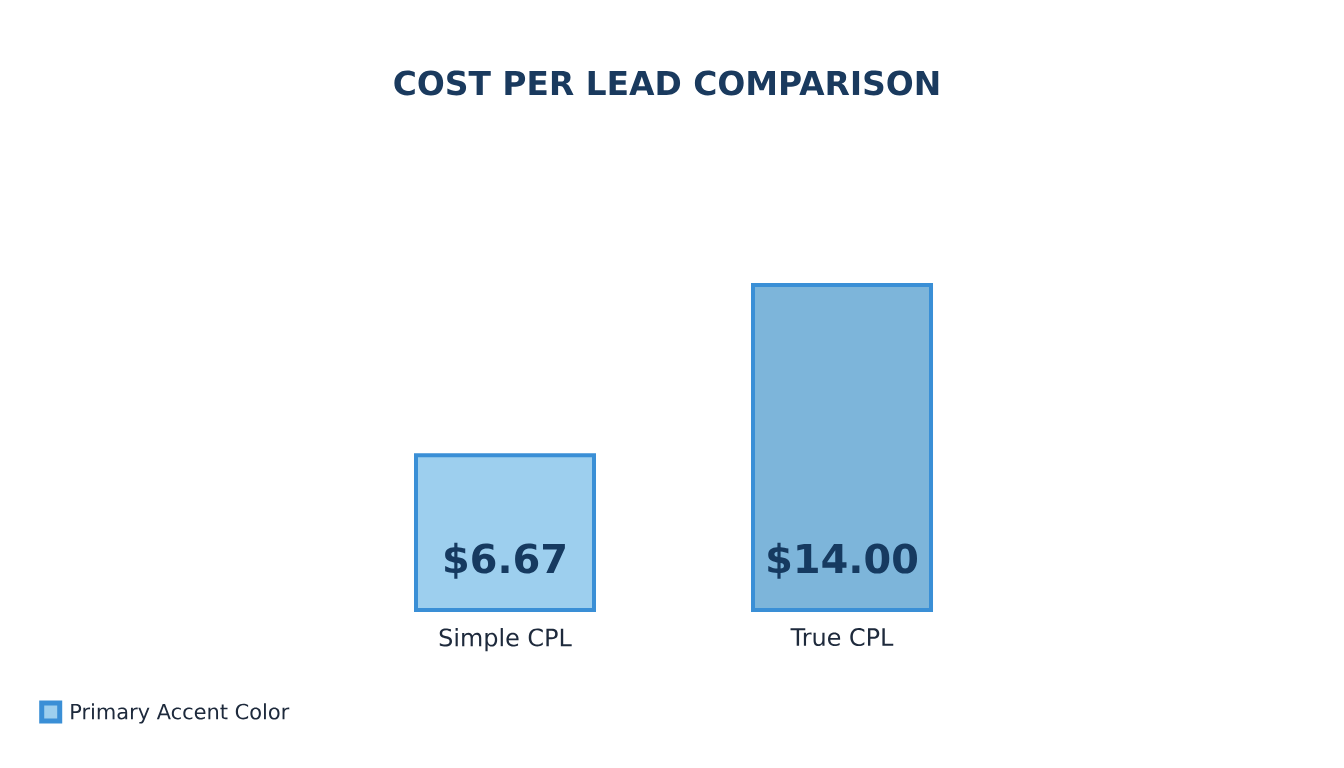  Describe the element at coordinates (505, 560) in the screenshot. I see `data-label: $6.67` at that location.